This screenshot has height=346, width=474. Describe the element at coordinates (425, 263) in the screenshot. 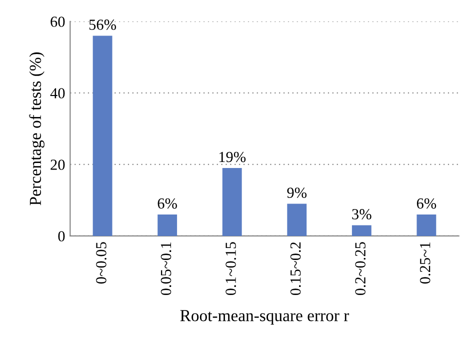

I see `x-tick-label: 0.25~1` at that location.